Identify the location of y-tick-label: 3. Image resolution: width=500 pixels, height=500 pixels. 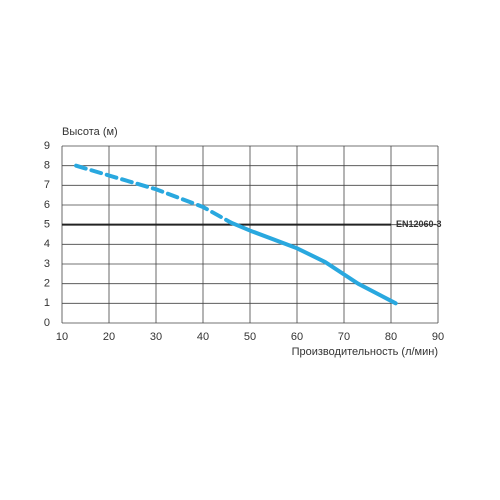
(47, 264).